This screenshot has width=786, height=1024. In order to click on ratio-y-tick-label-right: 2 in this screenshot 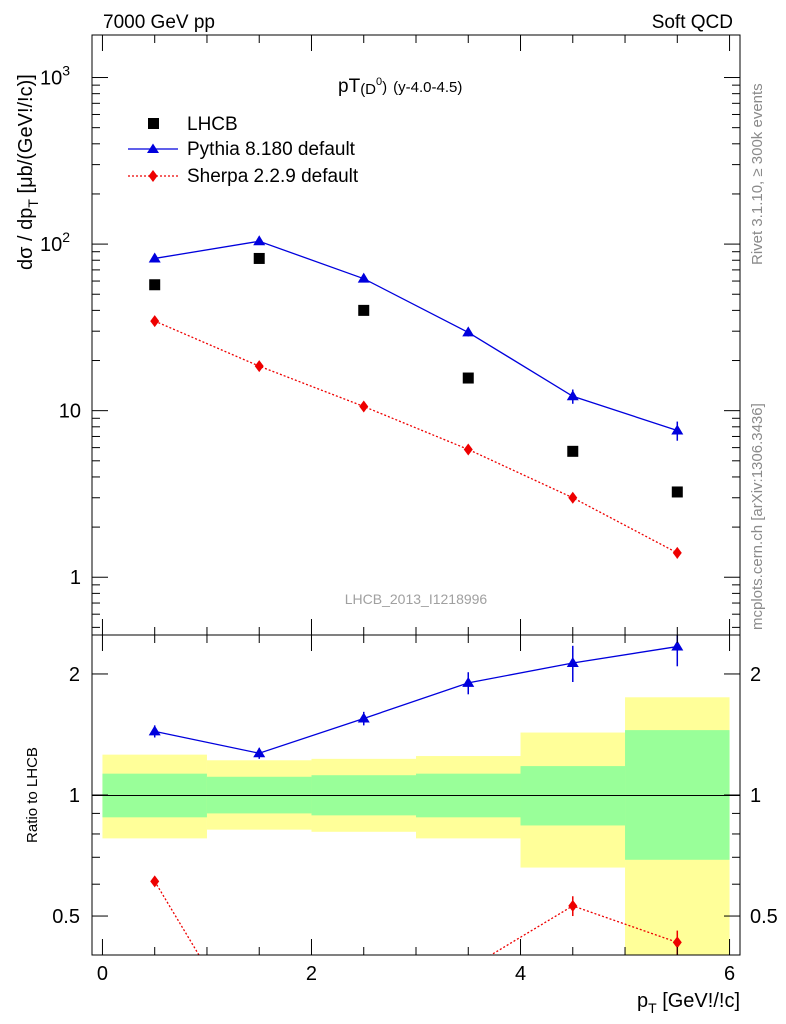, I will do `click(755, 675)`.